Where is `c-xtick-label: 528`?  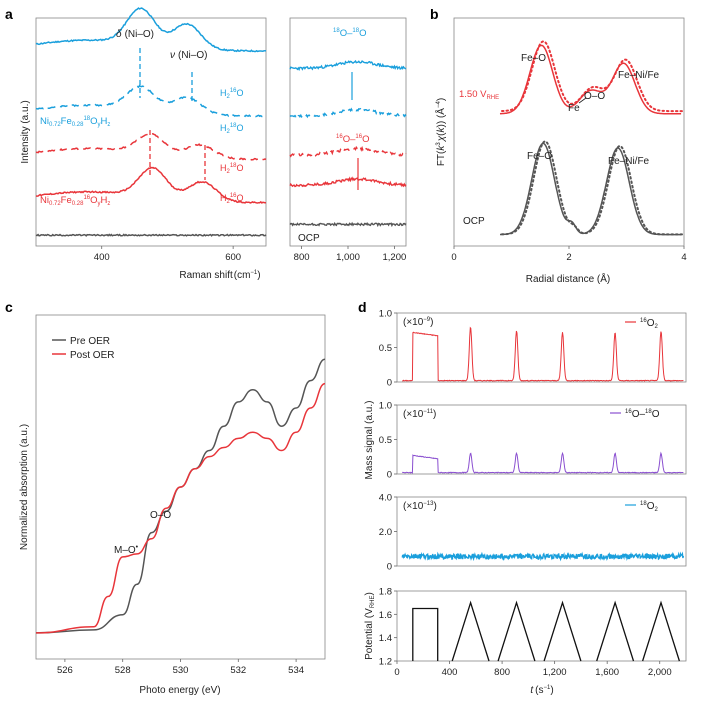
c-xtick-label: 528 is located at coordinates (123, 670).